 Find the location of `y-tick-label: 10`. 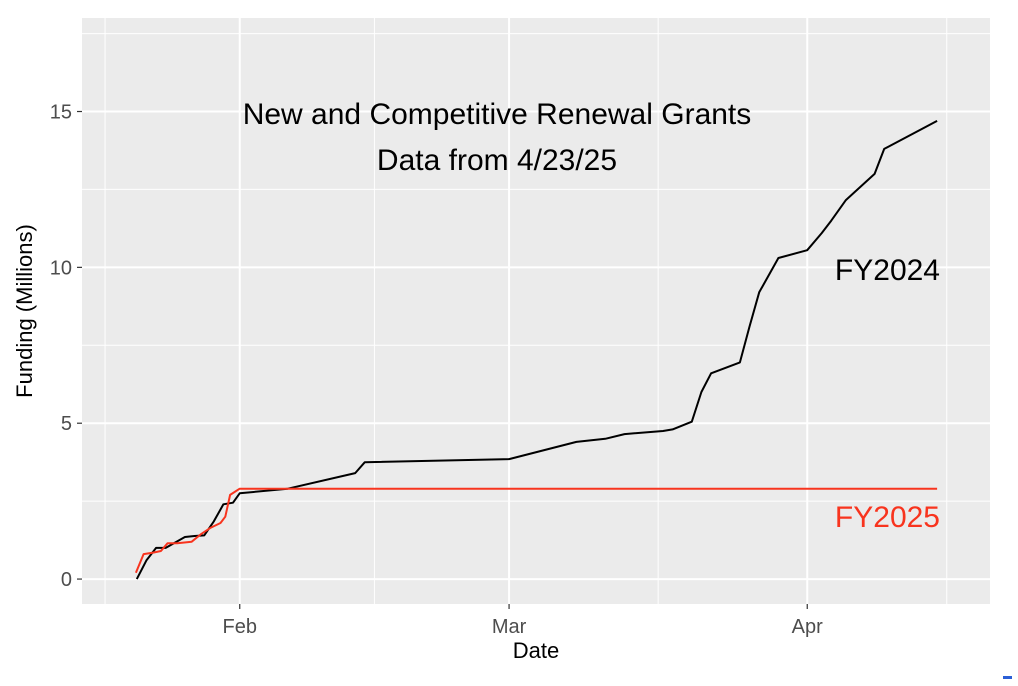

y-tick-label: 10 is located at coordinates (61, 268).